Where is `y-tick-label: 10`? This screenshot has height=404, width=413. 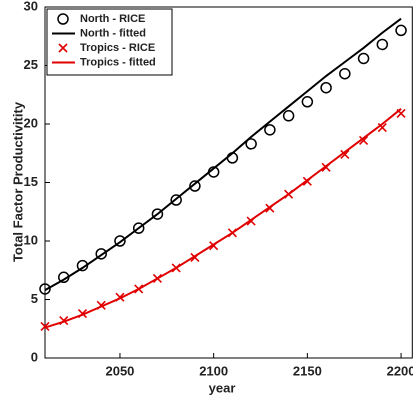
y-tick-label: 10 is located at coordinates (31, 239).